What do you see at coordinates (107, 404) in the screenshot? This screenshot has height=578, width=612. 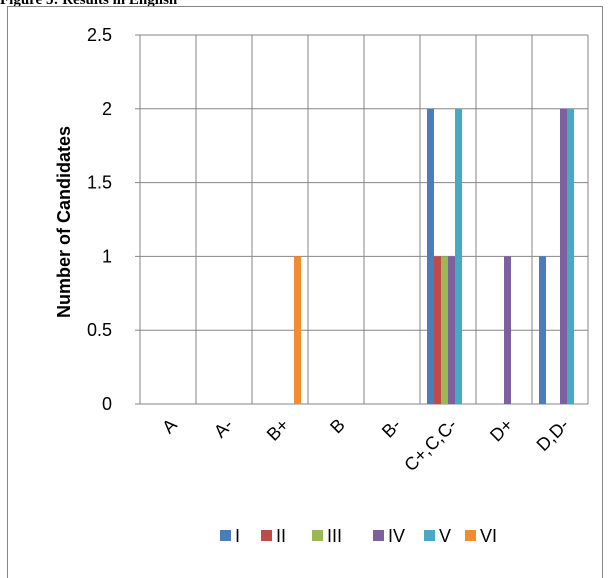 I see `y-tick-label: 0` at bounding box center [107, 404].